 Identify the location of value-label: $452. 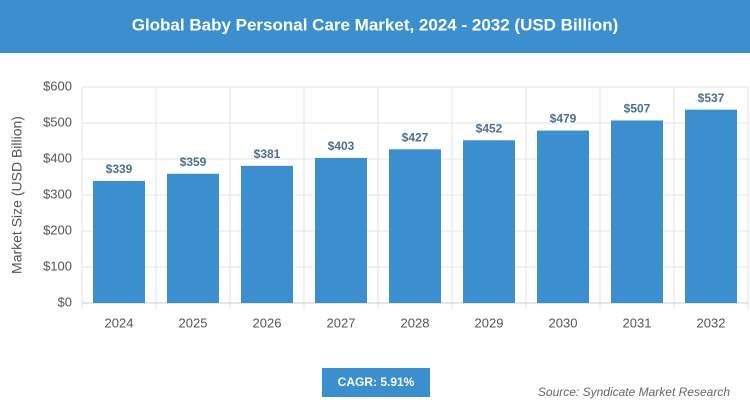
(489, 128).